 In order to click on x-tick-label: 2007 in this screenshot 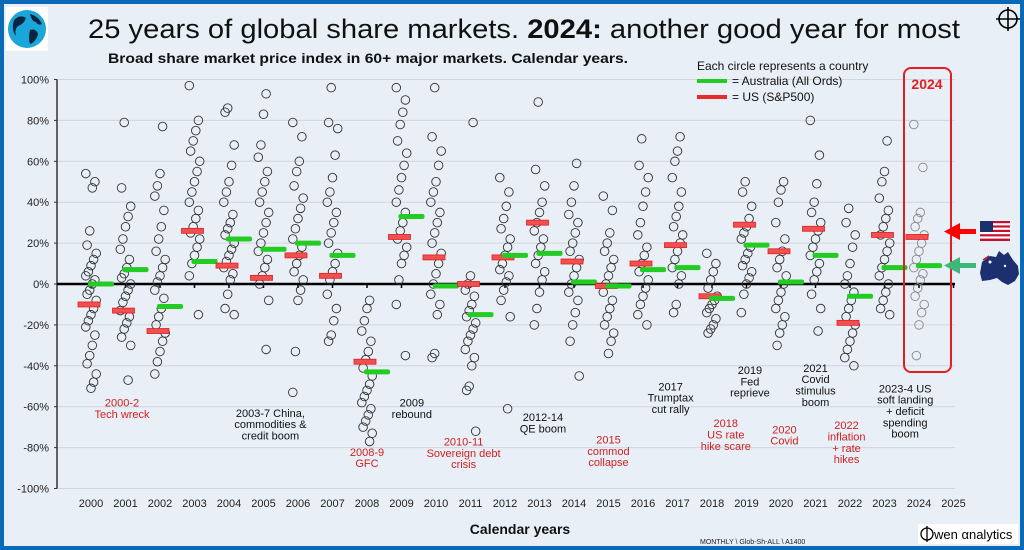, I will do `click(332, 504)`.